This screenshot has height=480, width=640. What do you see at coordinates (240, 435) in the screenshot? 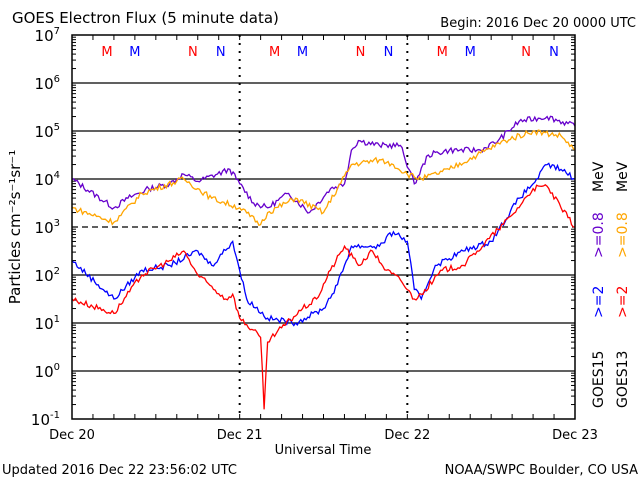
I see `x-tick-label: Dec 21` at bounding box center [240, 435].